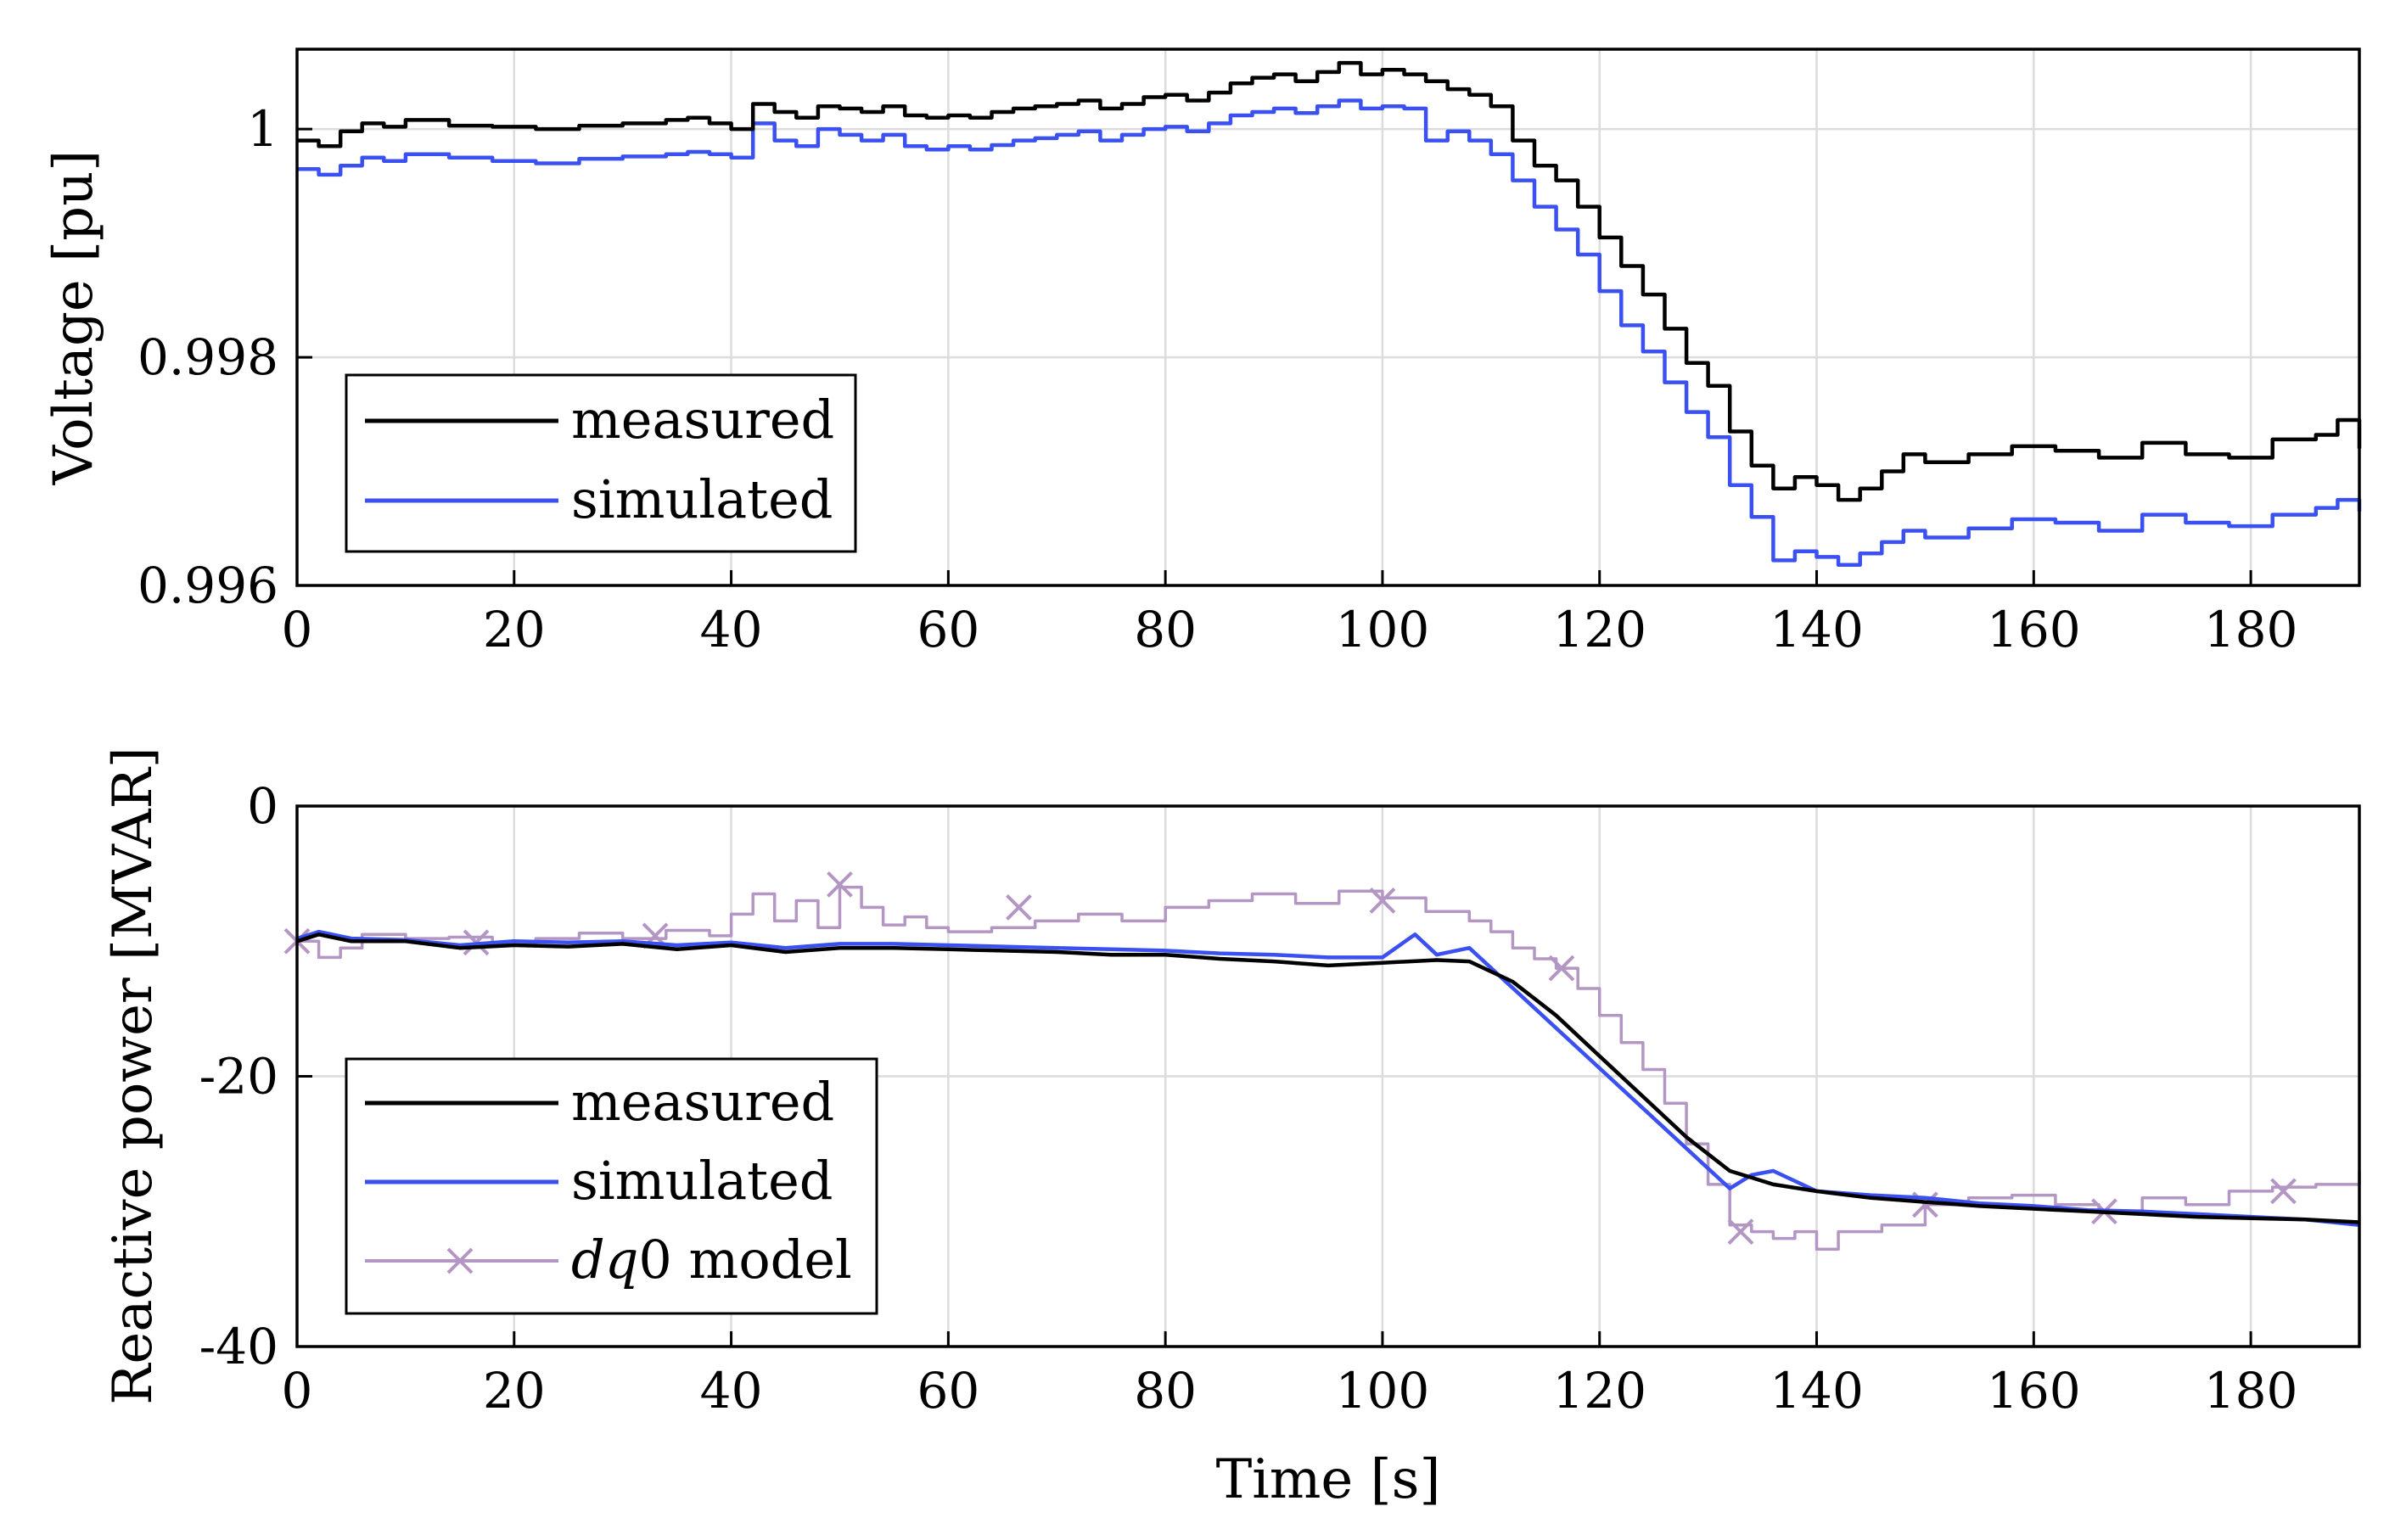  What do you see at coordinates (2034, 630) in the screenshot?
I see `voltage-xtick-label: 160` at bounding box center [2034, 630].